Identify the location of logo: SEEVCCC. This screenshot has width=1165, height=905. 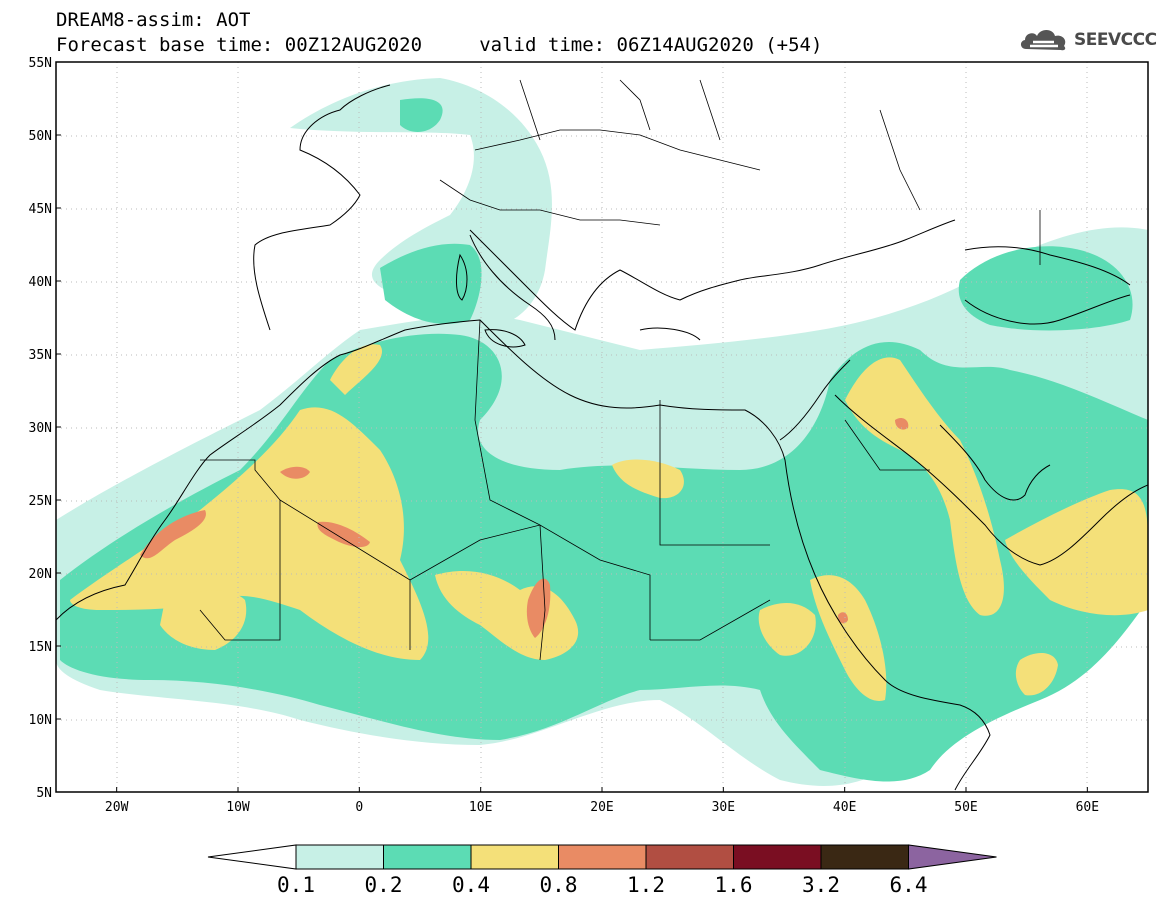
(1087, 40).